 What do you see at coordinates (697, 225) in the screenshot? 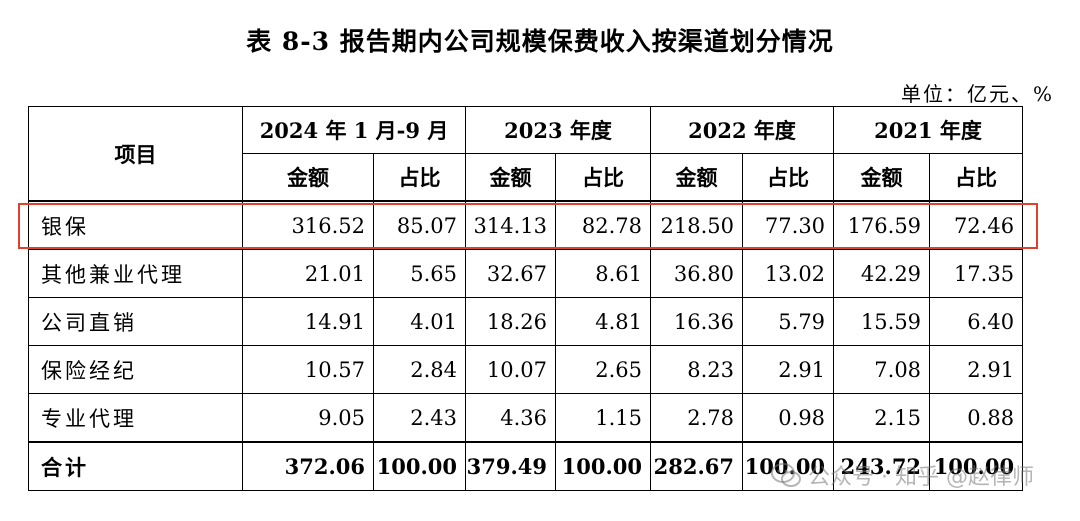
I see `cell-value: 218.50` at bounding box center [697, 225].